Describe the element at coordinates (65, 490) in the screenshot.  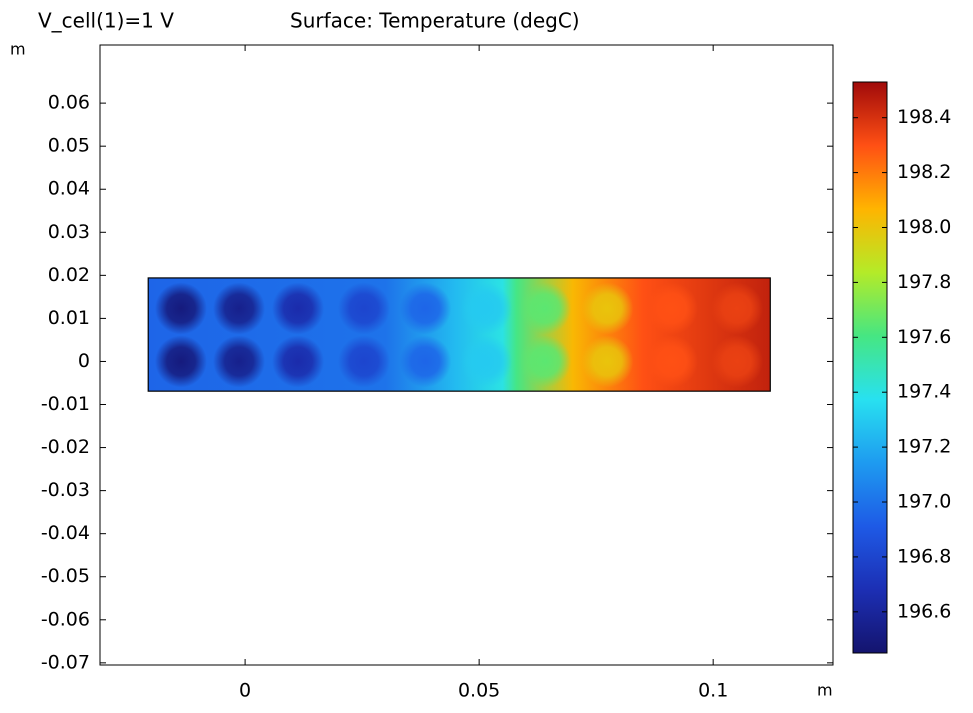
I see `y-tick-label: -0.03` at that location.